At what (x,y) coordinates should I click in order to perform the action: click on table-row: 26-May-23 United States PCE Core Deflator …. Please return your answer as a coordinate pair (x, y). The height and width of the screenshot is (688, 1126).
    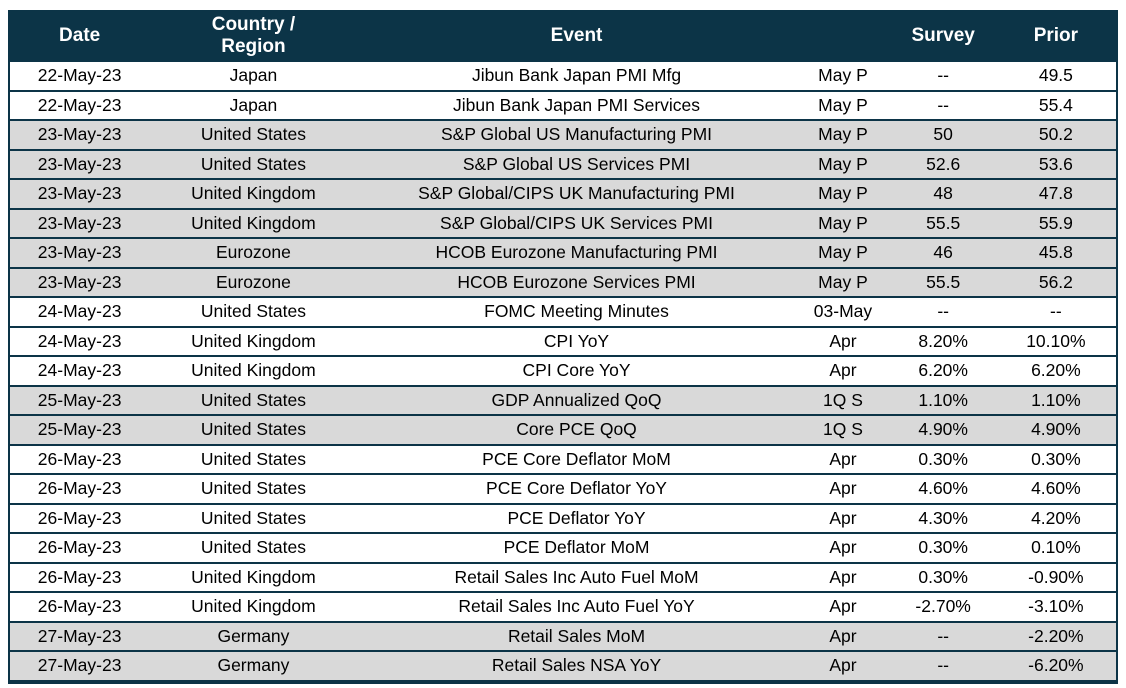
    Looking at the image, I should click on (563, 488).